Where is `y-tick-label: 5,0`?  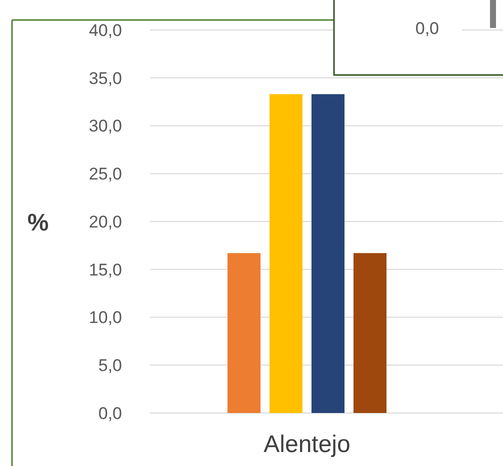
y-tick-label: 5,0 is located at coordinates (110, 366).